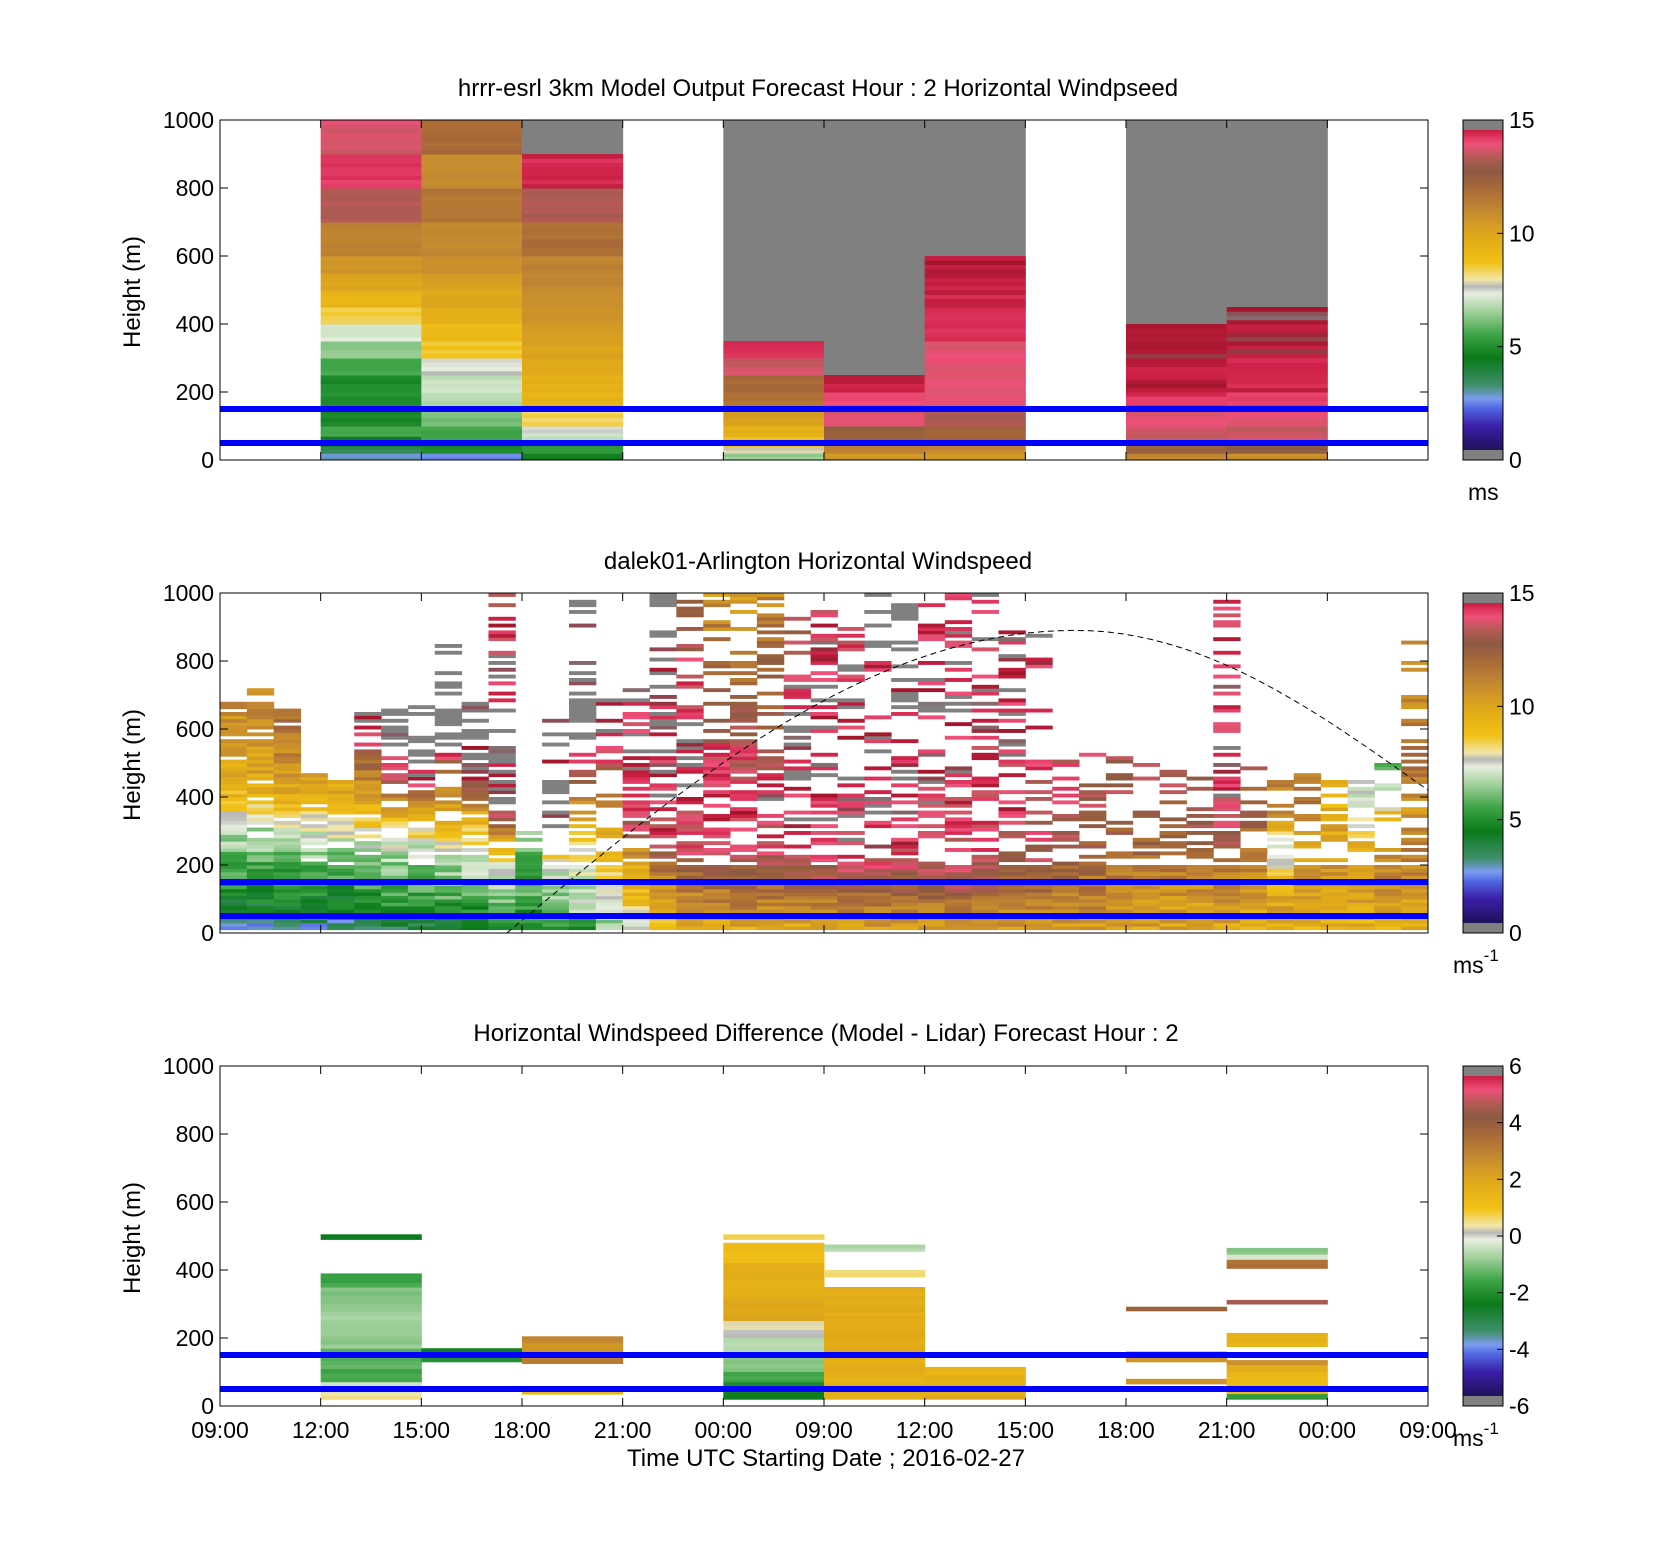  Describe the element at coordinates (824, 1430) in the screenshot. I see `x-tick-label: 09:00` at that location.